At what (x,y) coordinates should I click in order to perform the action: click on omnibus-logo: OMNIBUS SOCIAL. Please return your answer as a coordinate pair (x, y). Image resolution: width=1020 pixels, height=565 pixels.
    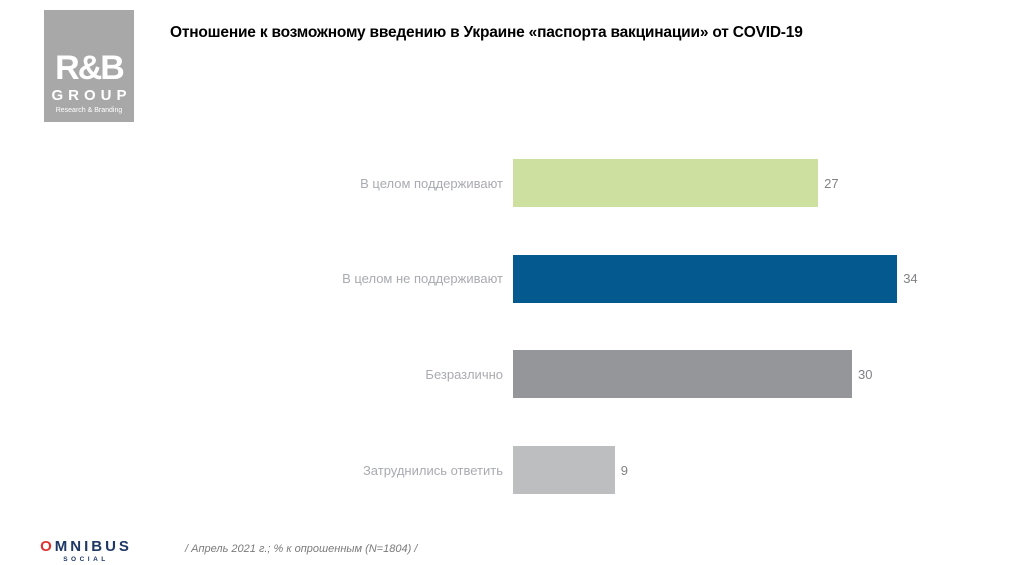
    Looking at the image, I should click on (86, 550).